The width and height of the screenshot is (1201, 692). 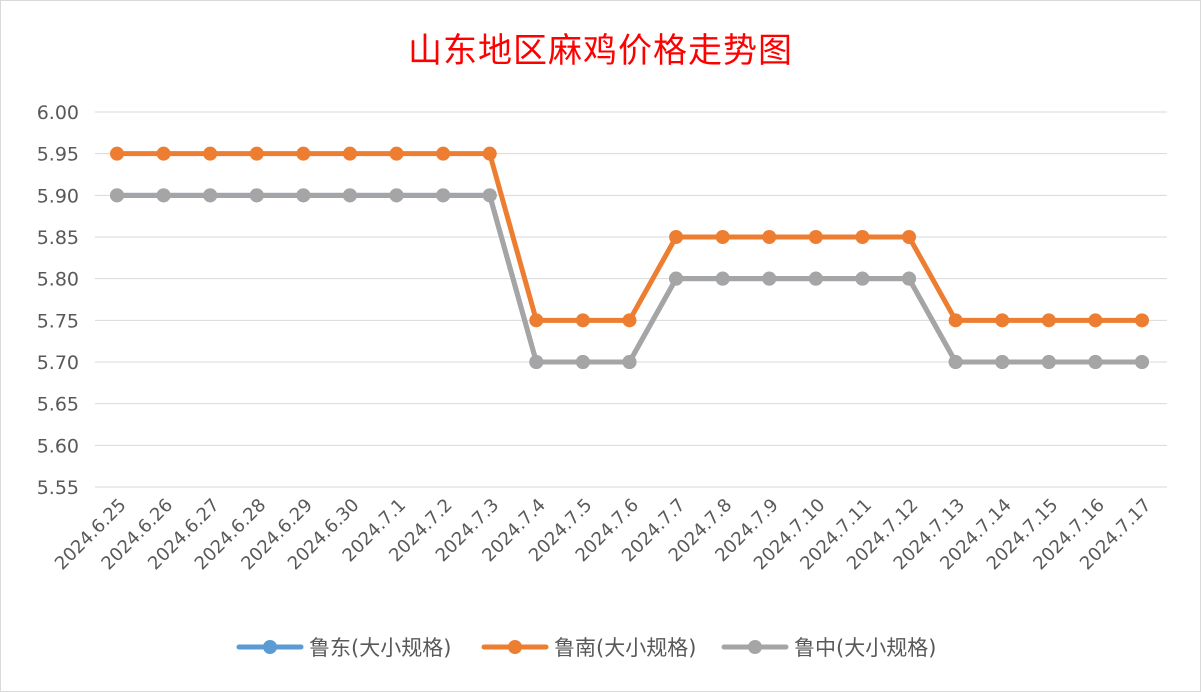 What do you see at coordinates (58, 238) in the screenshot?
I see `y-tick-label: 5.85` at bounding box center [58, 238].